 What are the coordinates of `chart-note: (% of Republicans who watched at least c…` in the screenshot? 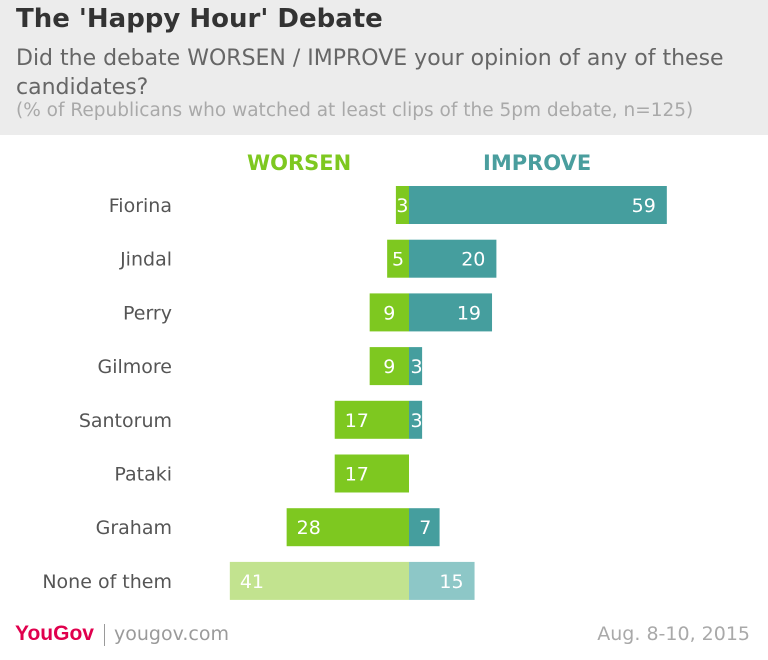 It's located at (355, 110).